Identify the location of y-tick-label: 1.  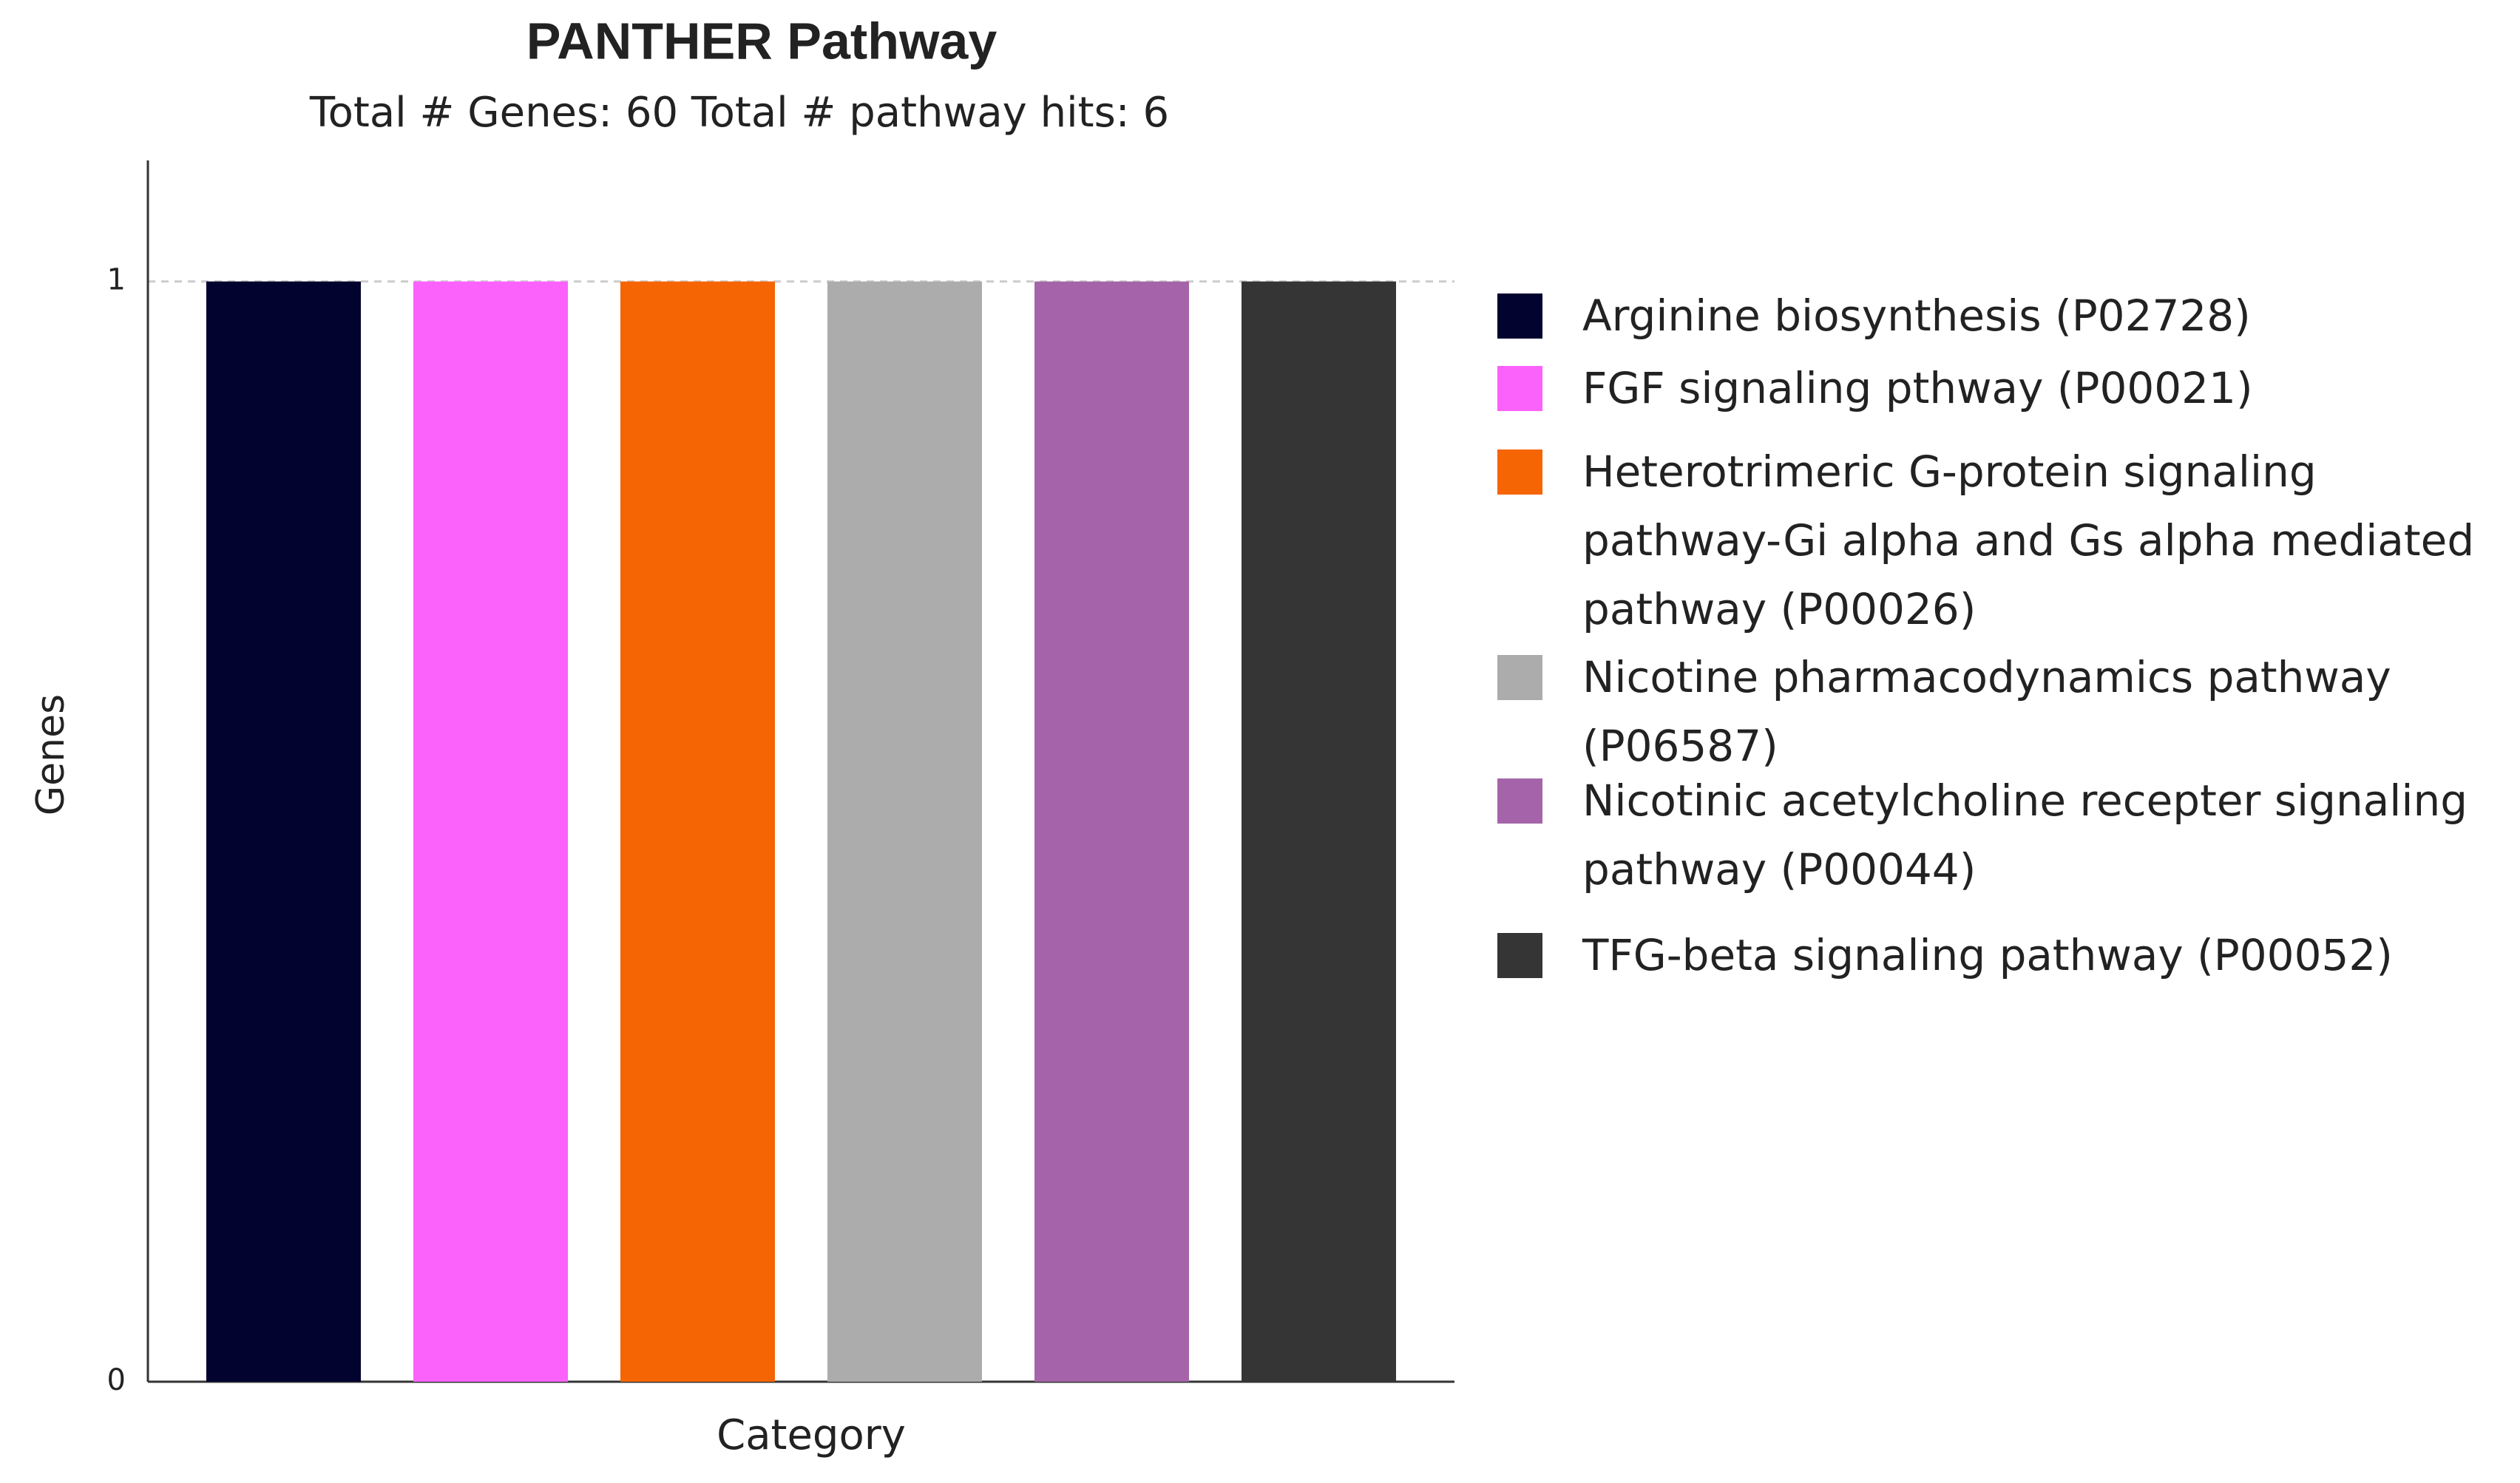
(116, 280).